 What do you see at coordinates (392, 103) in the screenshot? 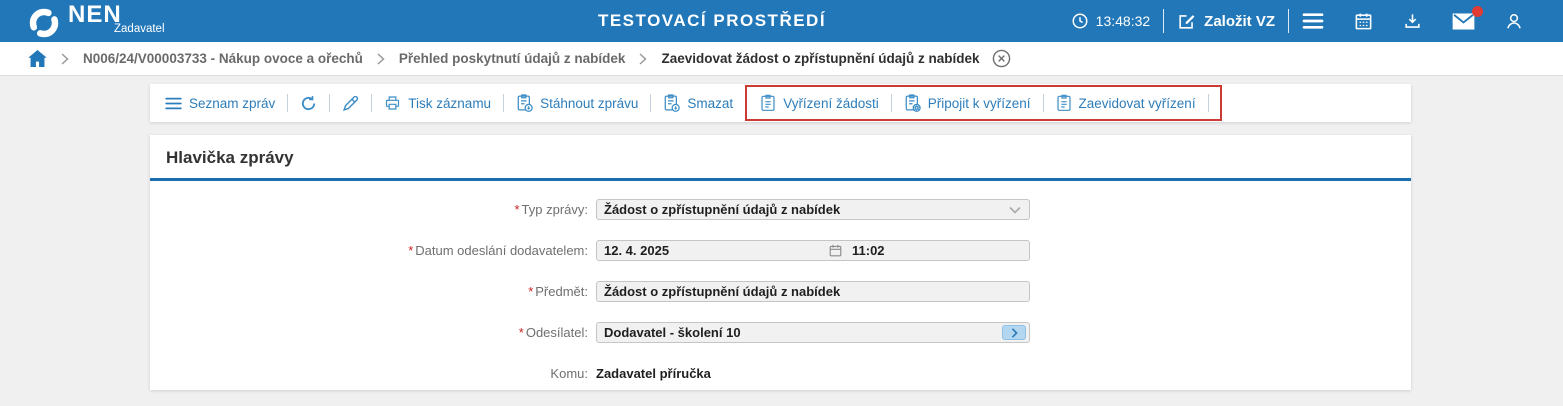
I see `printer-icon` at bounding box center [392, 103].